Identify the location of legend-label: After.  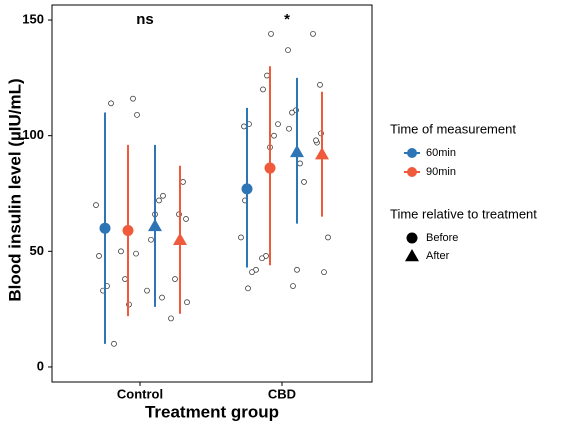
(438, 256).